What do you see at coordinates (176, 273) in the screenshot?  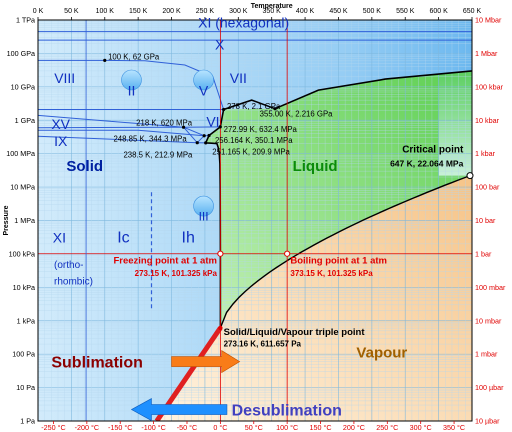 I see `freezing-point-value: 273.15 K, 101.325 kPa` at bounding box center [176, 273].